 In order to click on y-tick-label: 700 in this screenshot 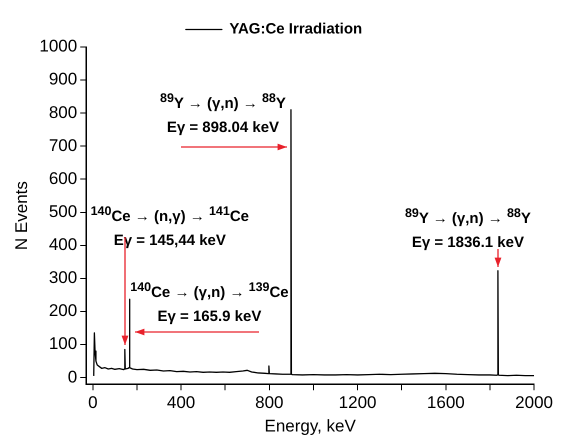, I will do `click(63, 145)`.